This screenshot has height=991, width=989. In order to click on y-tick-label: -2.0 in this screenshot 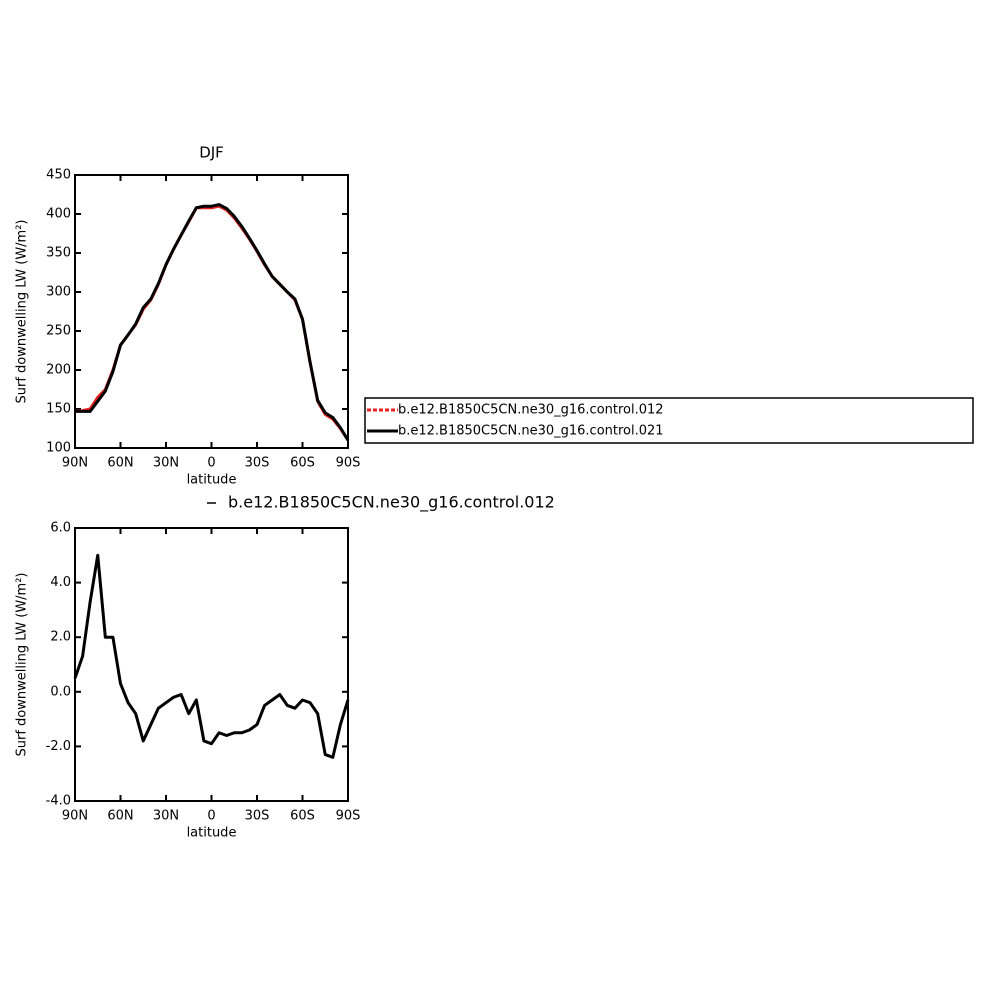, I will do `click(58, 746)`.